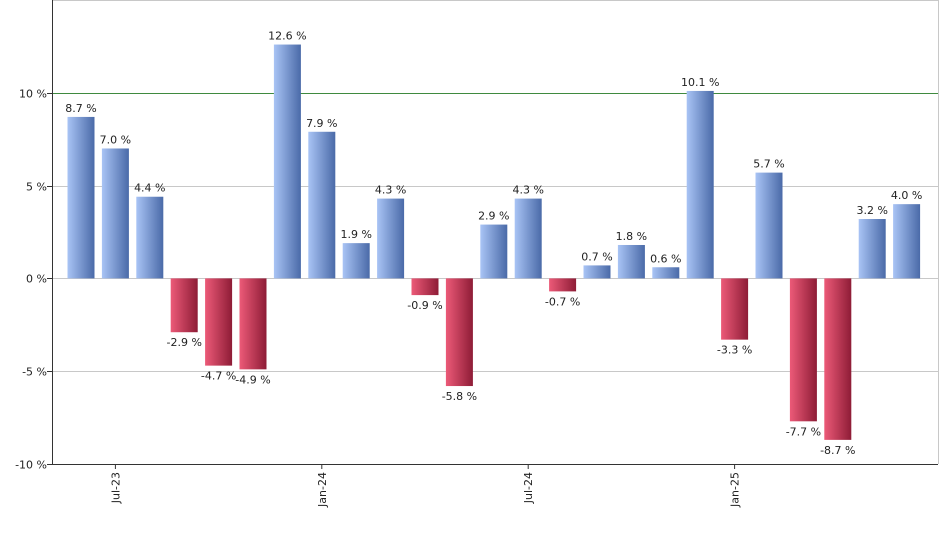  What do you see at coordinates (562, 301) in the screenshot?
I see `data-label: -0.7 %` at bounding box center [562, 301].